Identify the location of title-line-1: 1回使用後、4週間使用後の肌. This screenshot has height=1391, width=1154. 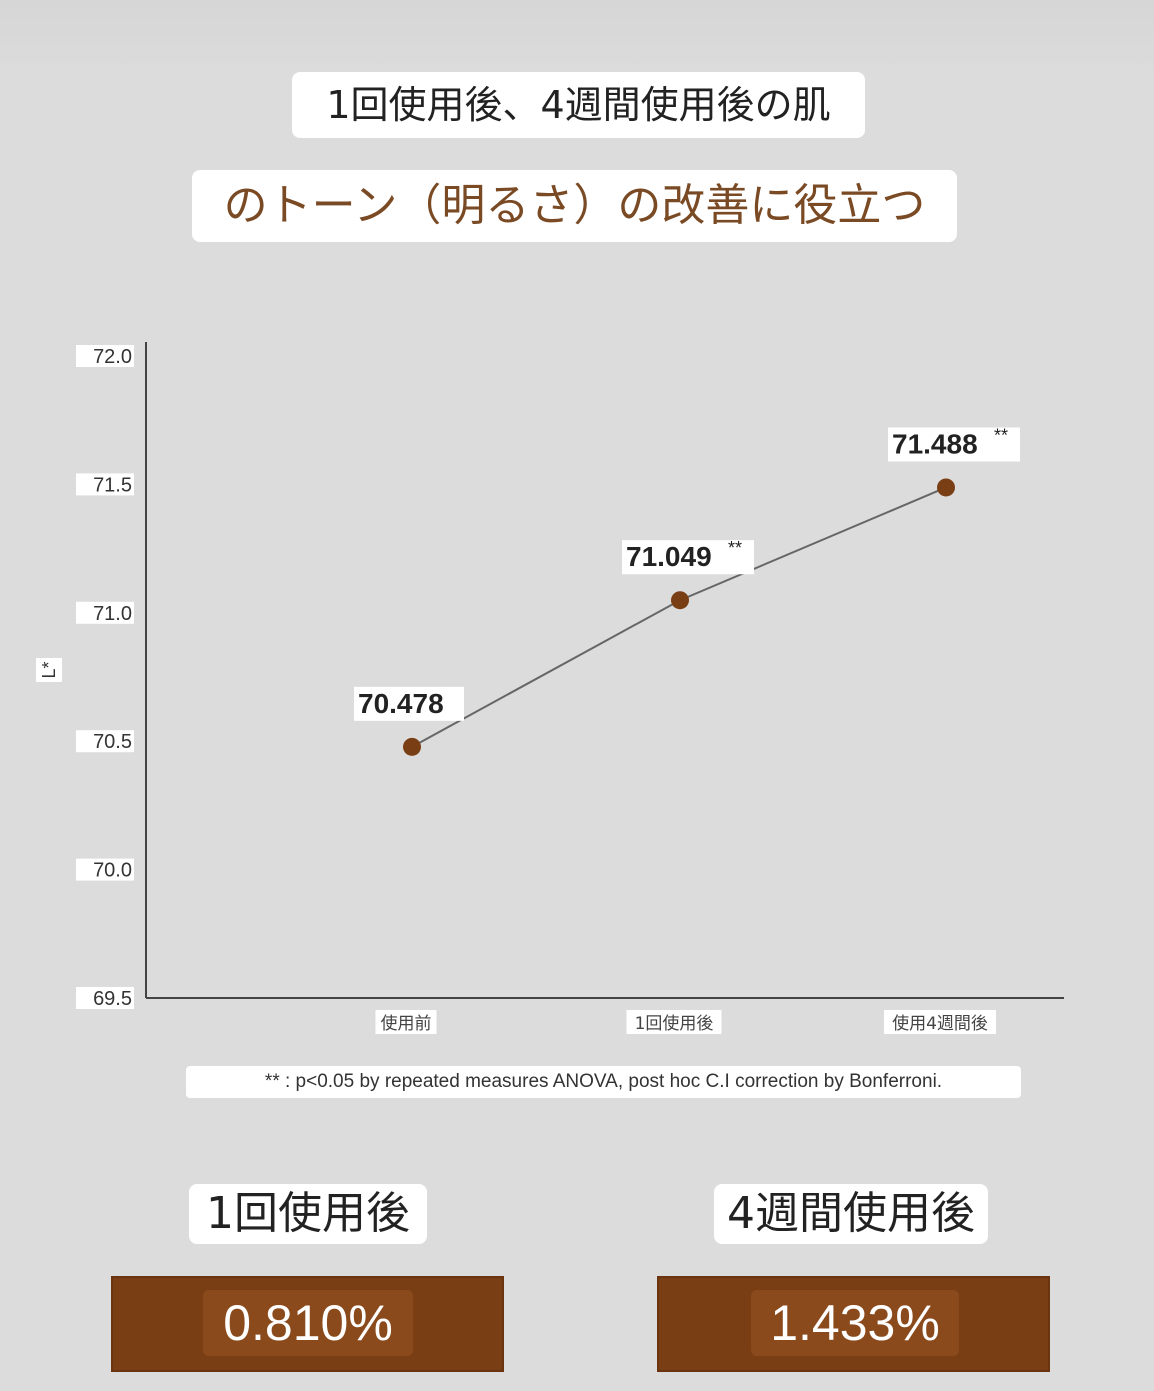
(578, 105).